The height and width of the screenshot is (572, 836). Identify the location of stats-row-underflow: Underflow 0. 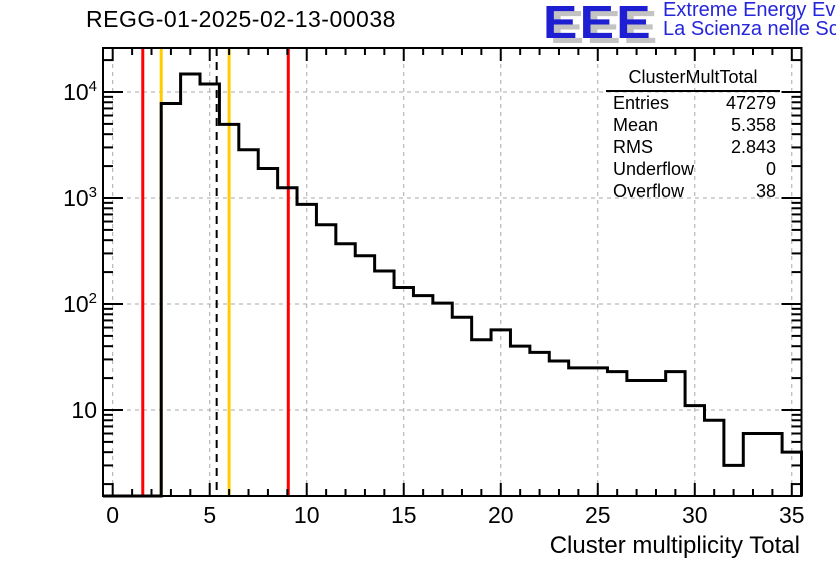
(693, 169).